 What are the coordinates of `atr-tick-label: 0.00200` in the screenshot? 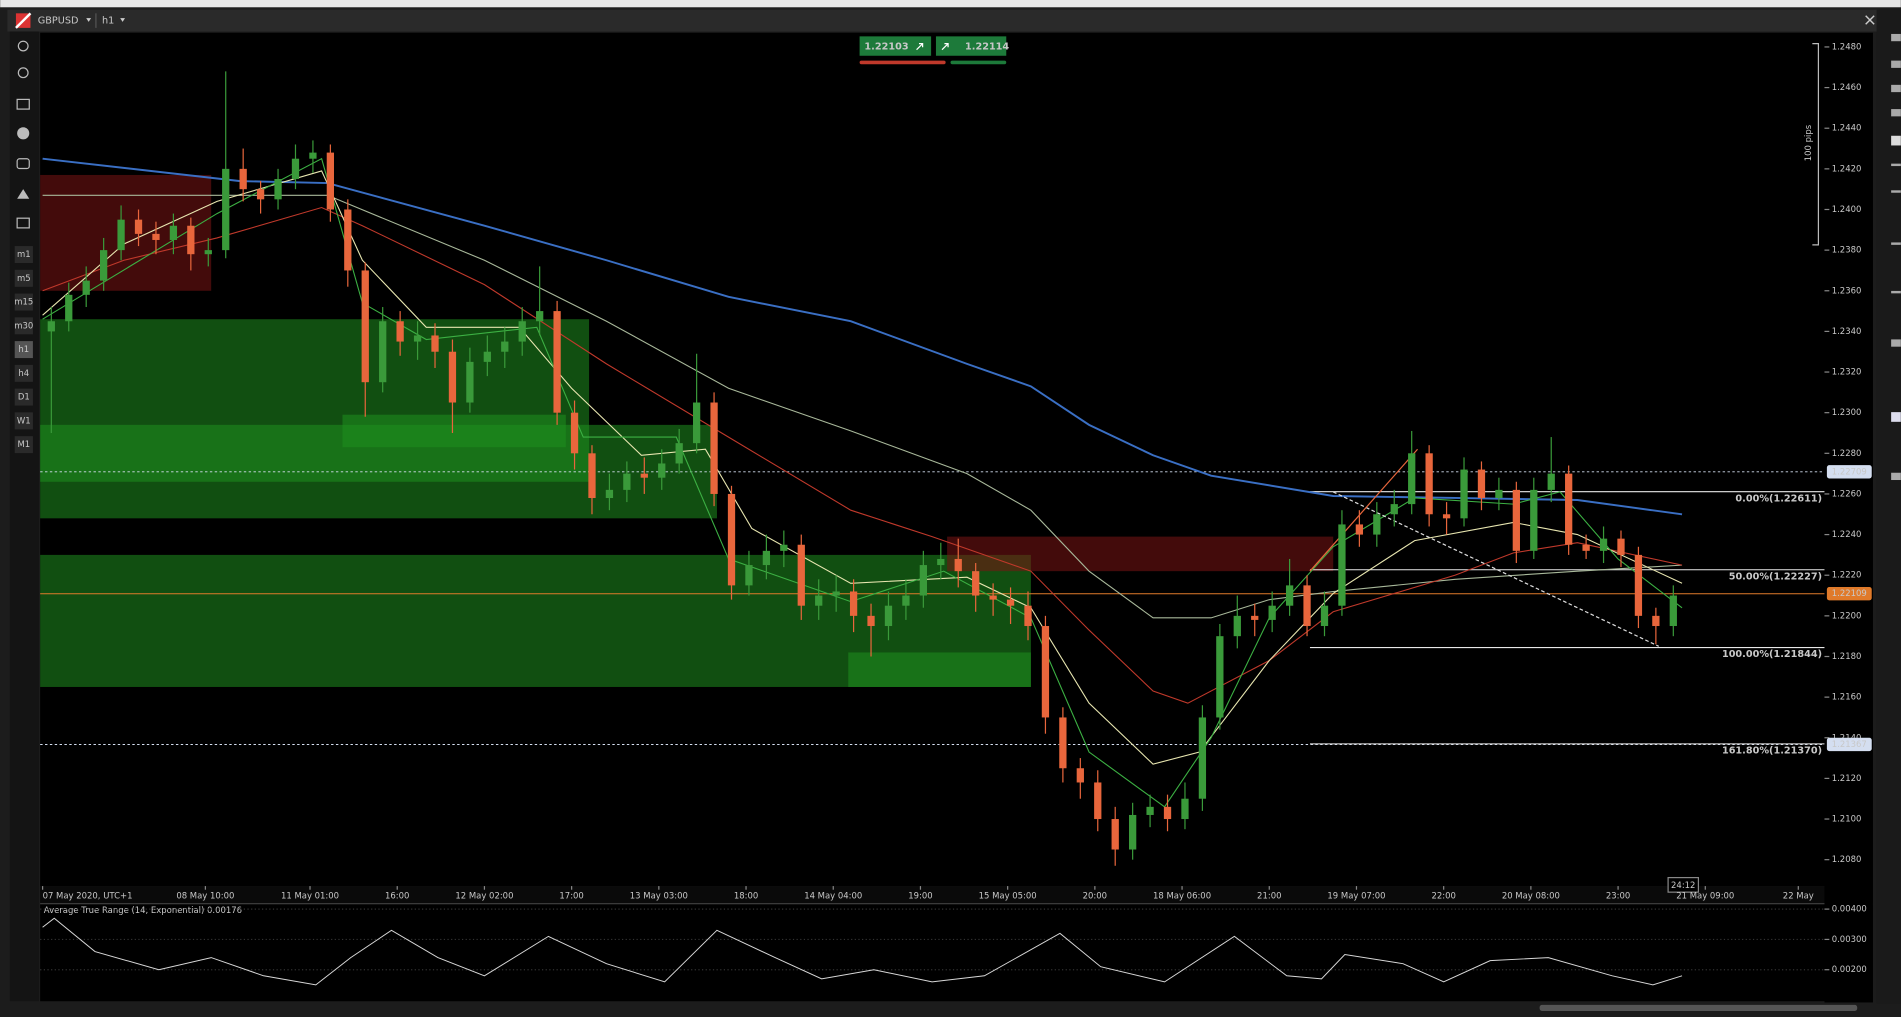 It's located at (1849, 969).